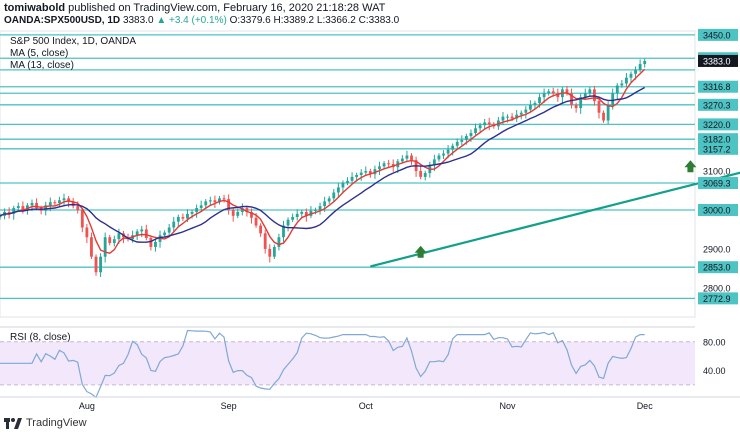 Image resolution: width=740 pixels, height=437 pixels. What do you see at coordinates (717, 299) in the screenshot?
I see `price-tag-14: 2772.9` at bounding box center [717, 299].